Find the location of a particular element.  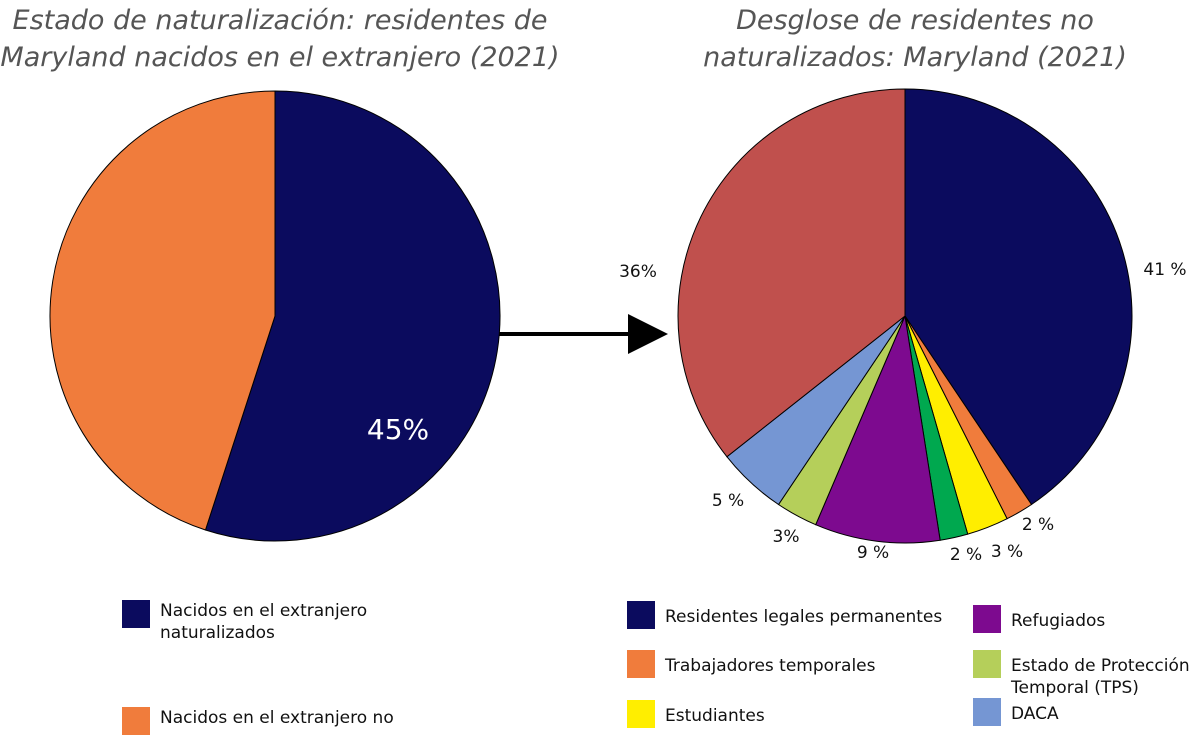

legend-label: Refugiados is located at coordinates (1058, 621).